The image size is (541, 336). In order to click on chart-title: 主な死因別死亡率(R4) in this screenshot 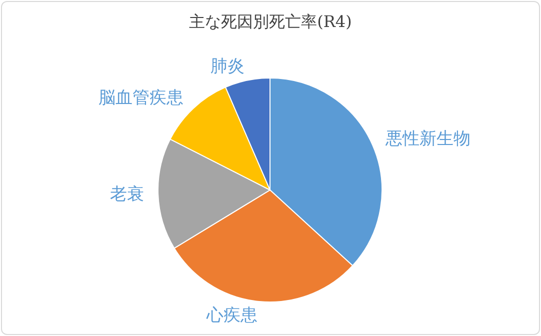, I will do `click(270, 21)`.